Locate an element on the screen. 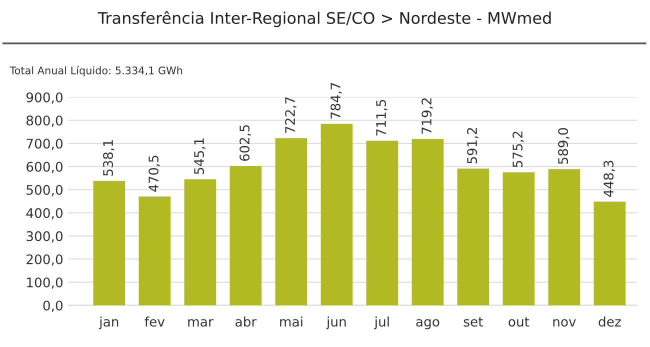 This screenshot has height=347, width=650. chart-subtitle: Total Anual Líquido: 5.334,1 GWh is located at coordinates (96, 71).